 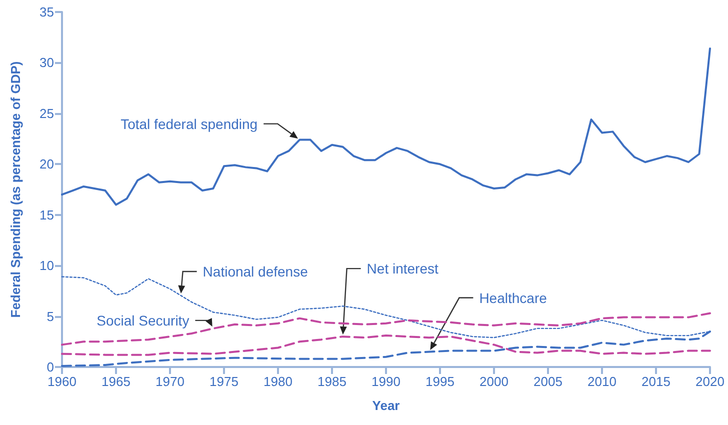 What do you see at coordinates (494, 381) in the screenshot?
I see `x-tick-label: 2000` at bounding box center [494, 381].